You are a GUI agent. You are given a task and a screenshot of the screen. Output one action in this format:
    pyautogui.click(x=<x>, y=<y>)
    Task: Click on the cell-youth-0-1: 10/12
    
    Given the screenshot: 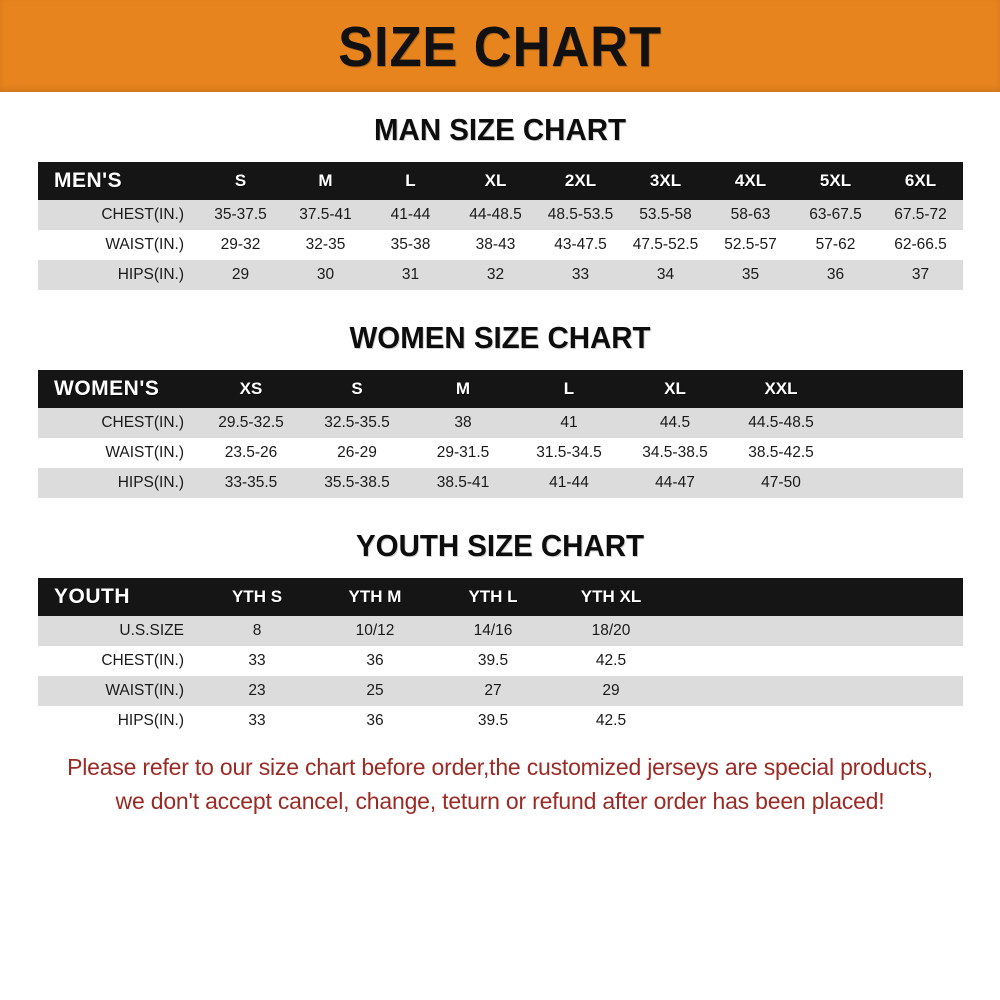 What is the action you would take?
    pyautogui.click(x=375, y=631)
    